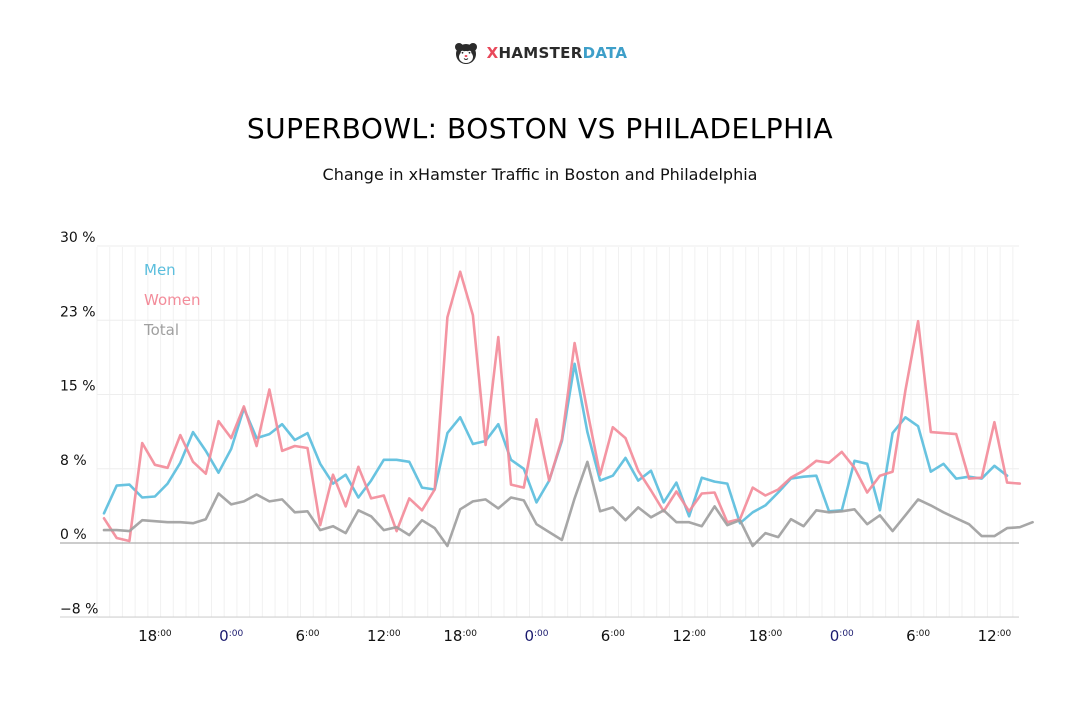  I want to click on chart-title: SUPERBOWL: BOSTON VS PHILADELPHIA, so click(540, 128).